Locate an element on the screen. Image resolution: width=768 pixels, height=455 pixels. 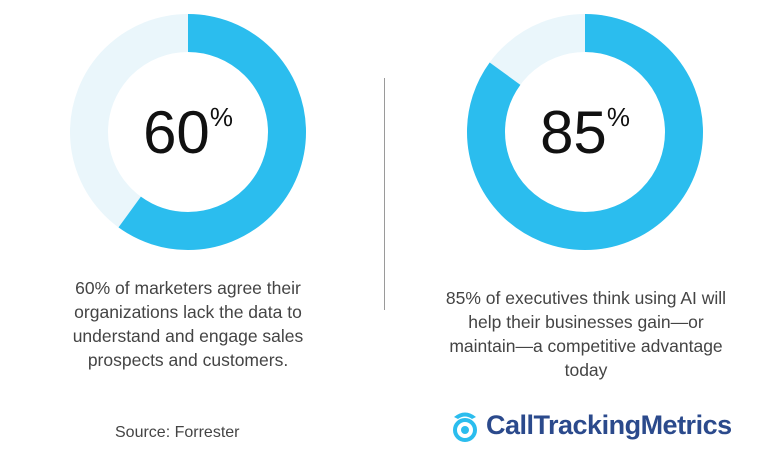
right-percentage: 85% is located at coordinates (585, 132).